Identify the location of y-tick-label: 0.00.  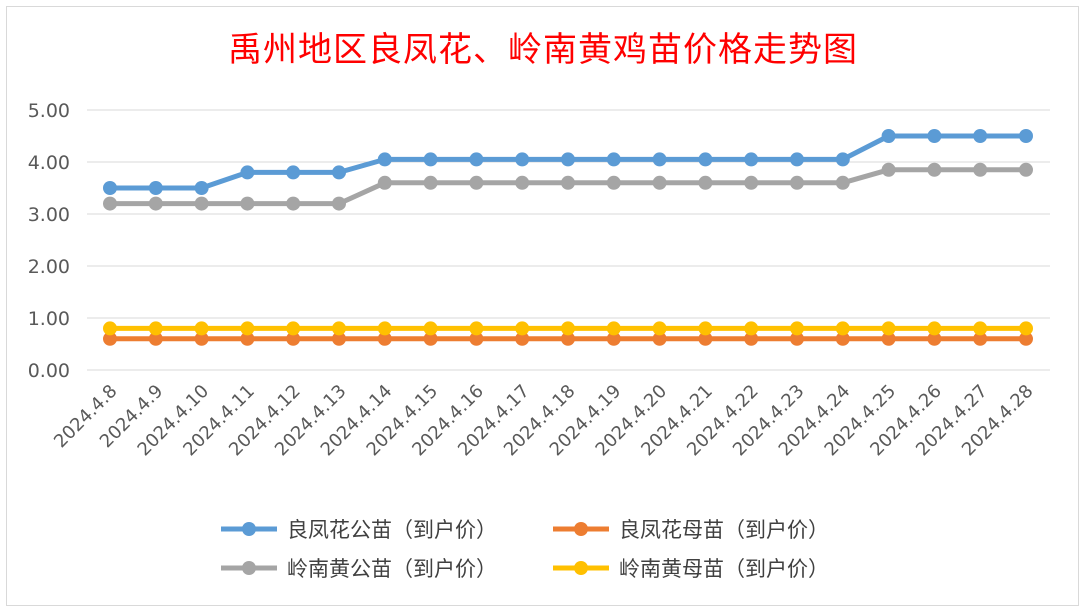
(49, 371).